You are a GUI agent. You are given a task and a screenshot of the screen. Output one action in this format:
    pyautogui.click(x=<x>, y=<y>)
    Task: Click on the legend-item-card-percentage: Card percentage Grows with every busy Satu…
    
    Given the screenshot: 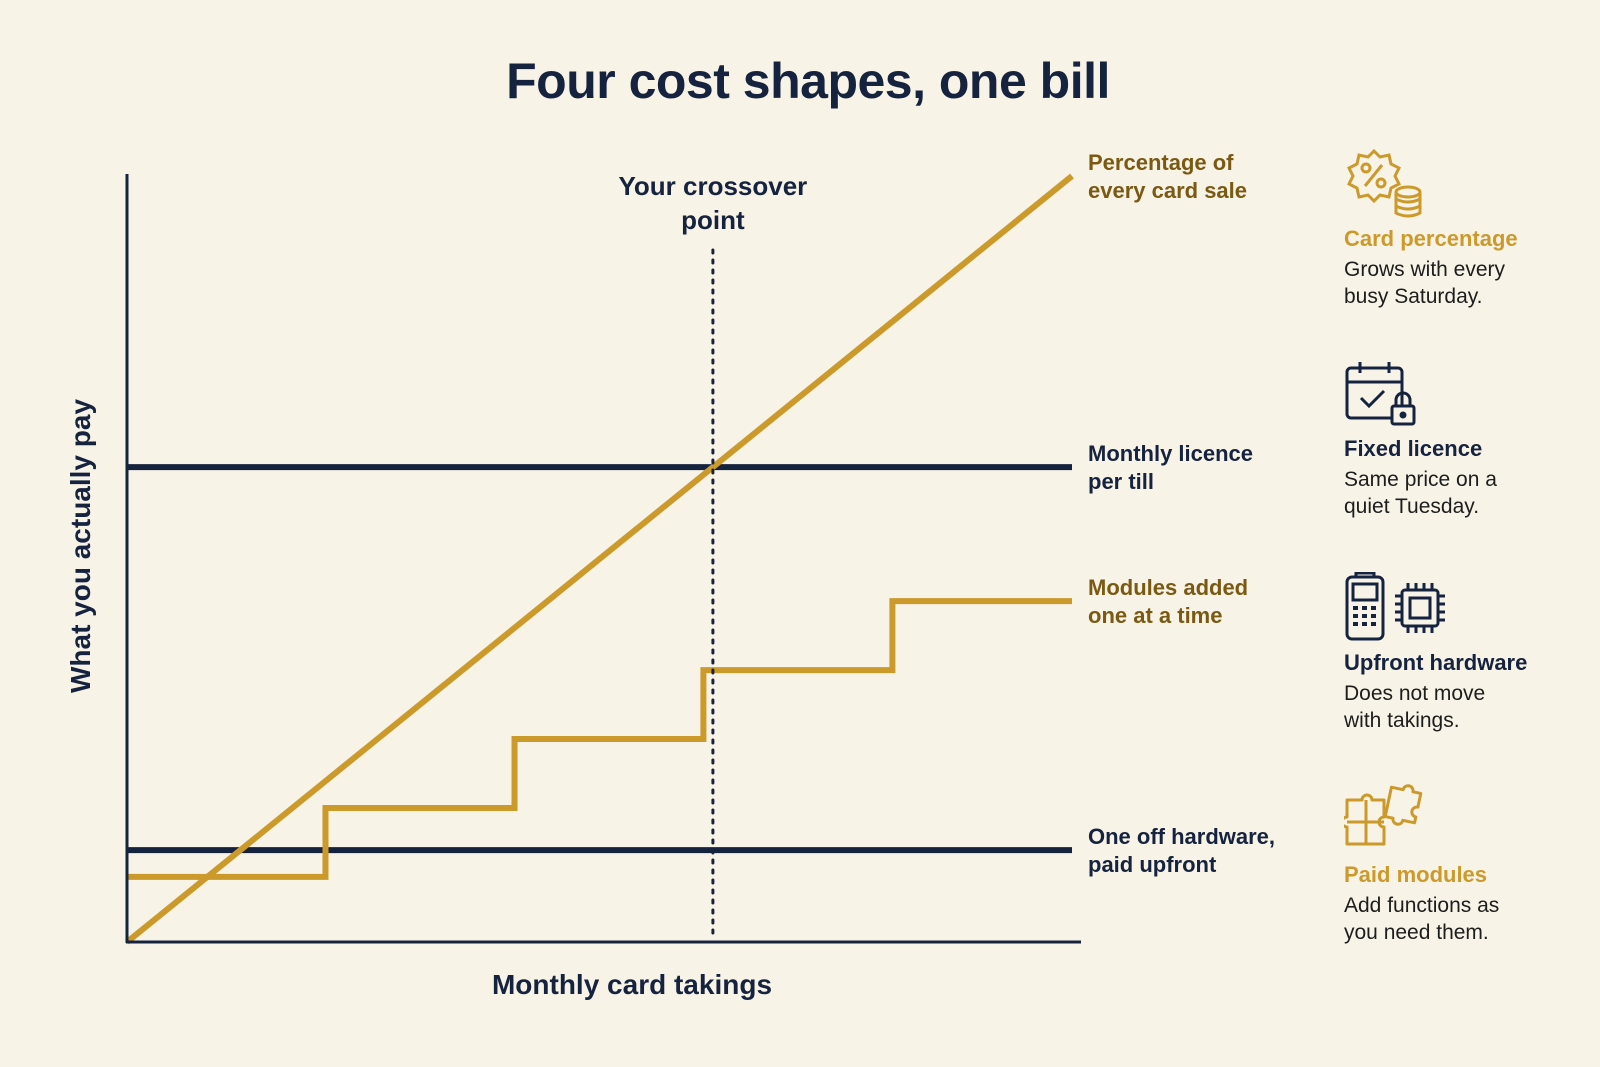 What is the action you would take?
    pyautogui.click(x=1464, y=229)
    